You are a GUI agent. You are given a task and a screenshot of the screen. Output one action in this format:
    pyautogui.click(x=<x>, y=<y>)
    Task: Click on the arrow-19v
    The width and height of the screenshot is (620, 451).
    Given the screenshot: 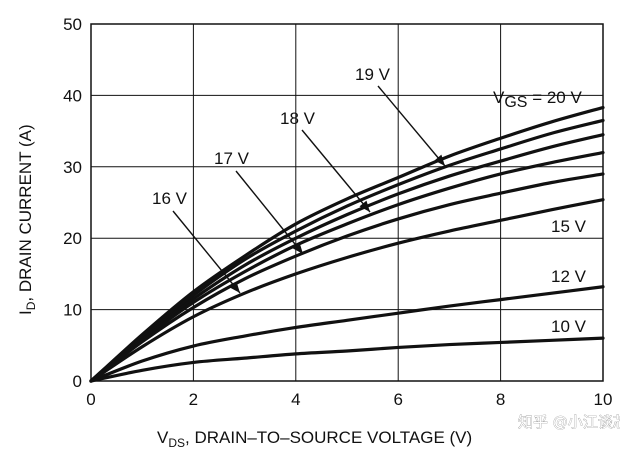 What is the action you would take?
    pyautogui.click(x=411, y=126)
    